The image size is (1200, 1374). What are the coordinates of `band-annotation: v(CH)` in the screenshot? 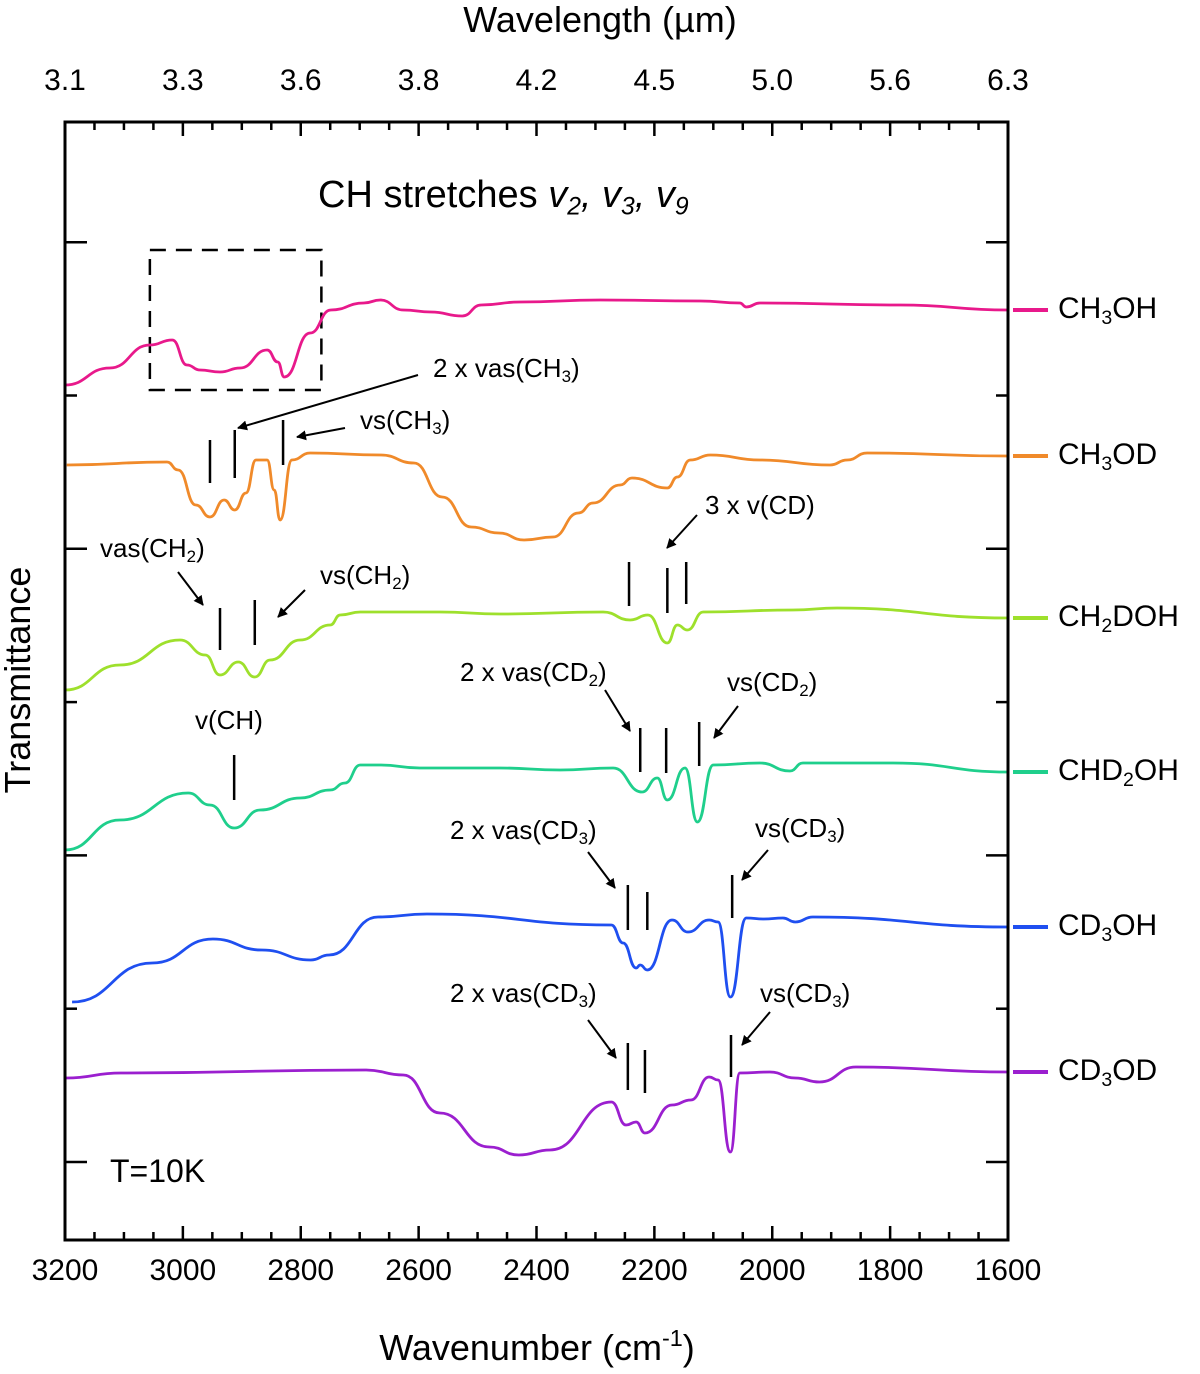 It's located at (229, 720).